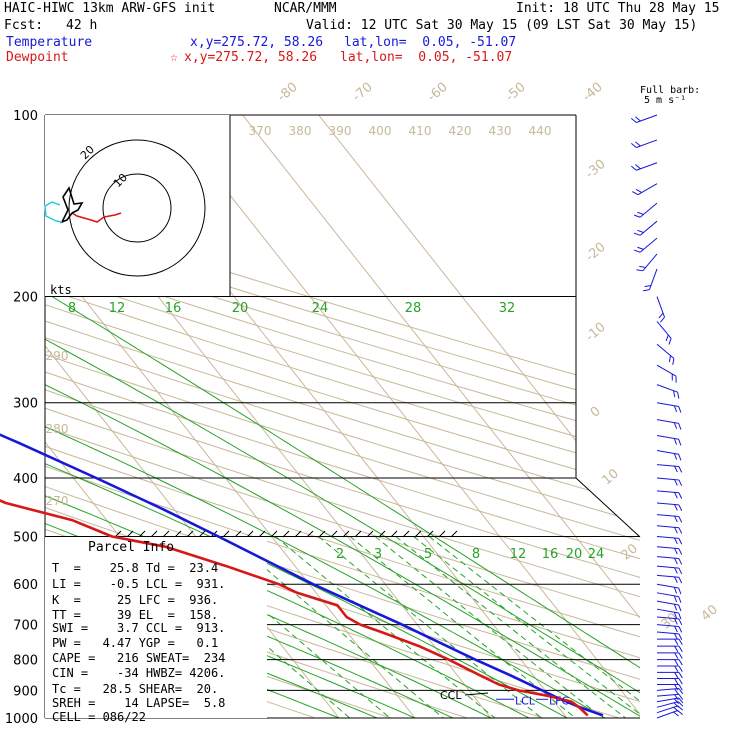 The width and height of the screenshot is (740, 740). What do you see at coordinates (710, 613) in the screenshot?
I see `isotherm-label: 40` at bounding box center [710, 613].